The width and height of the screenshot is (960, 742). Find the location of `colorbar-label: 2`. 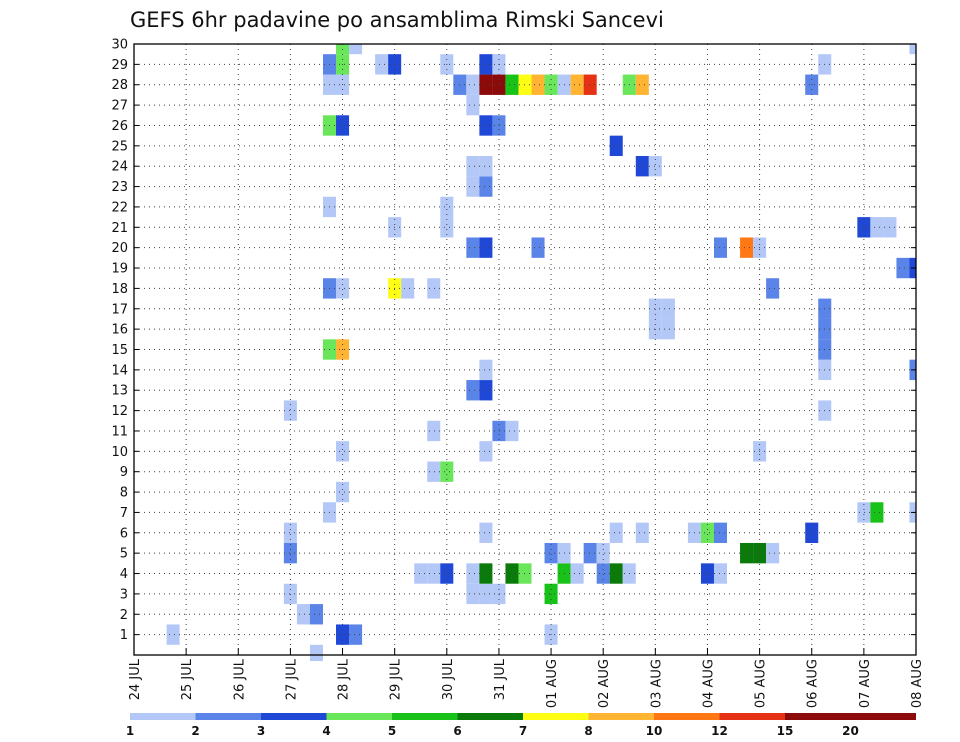

colorbar-label: 2 is located at coordinates (195, 731).